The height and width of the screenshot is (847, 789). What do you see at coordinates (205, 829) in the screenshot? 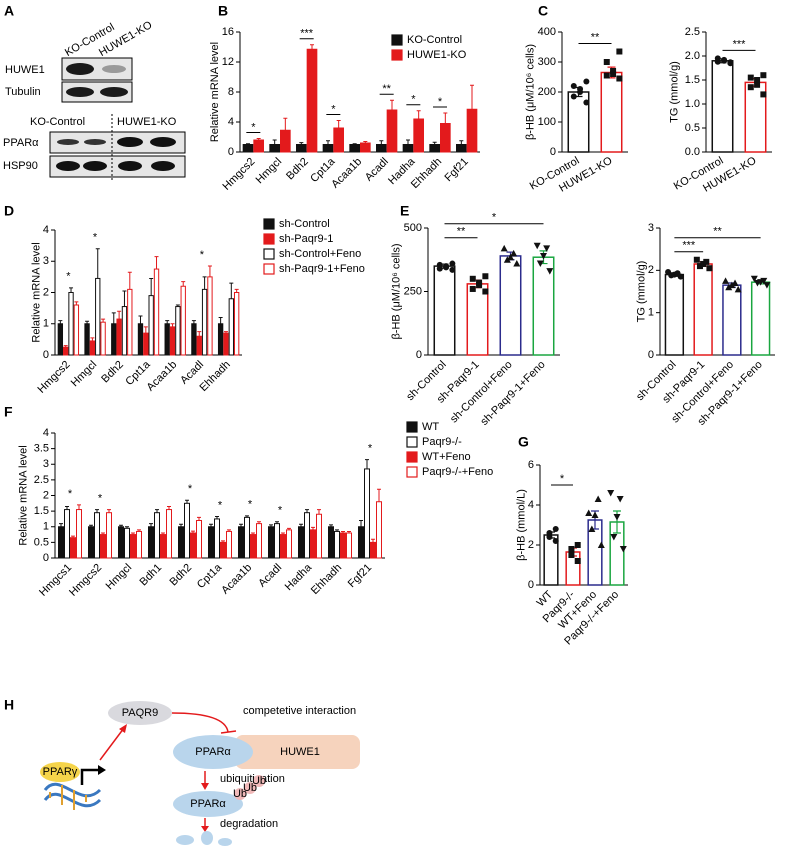
I see `arrow-head` at bounding box center [205, 829].